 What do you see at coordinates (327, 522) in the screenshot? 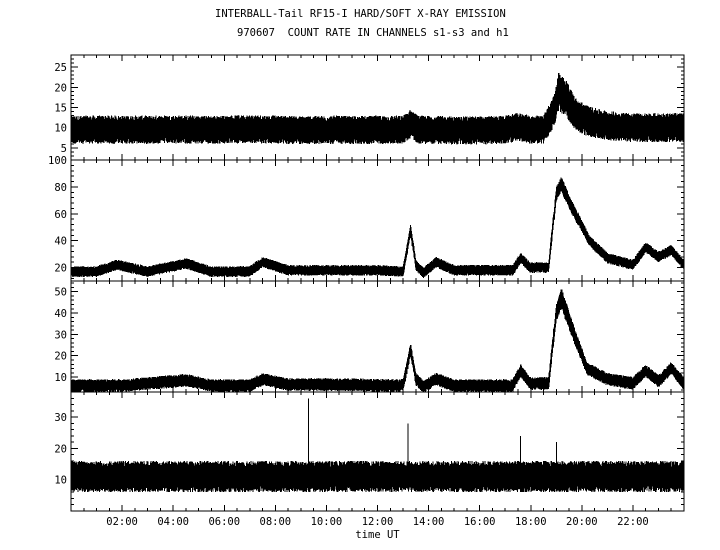
I see `xtick-label: 10:00` at bounding box center [327, 522].